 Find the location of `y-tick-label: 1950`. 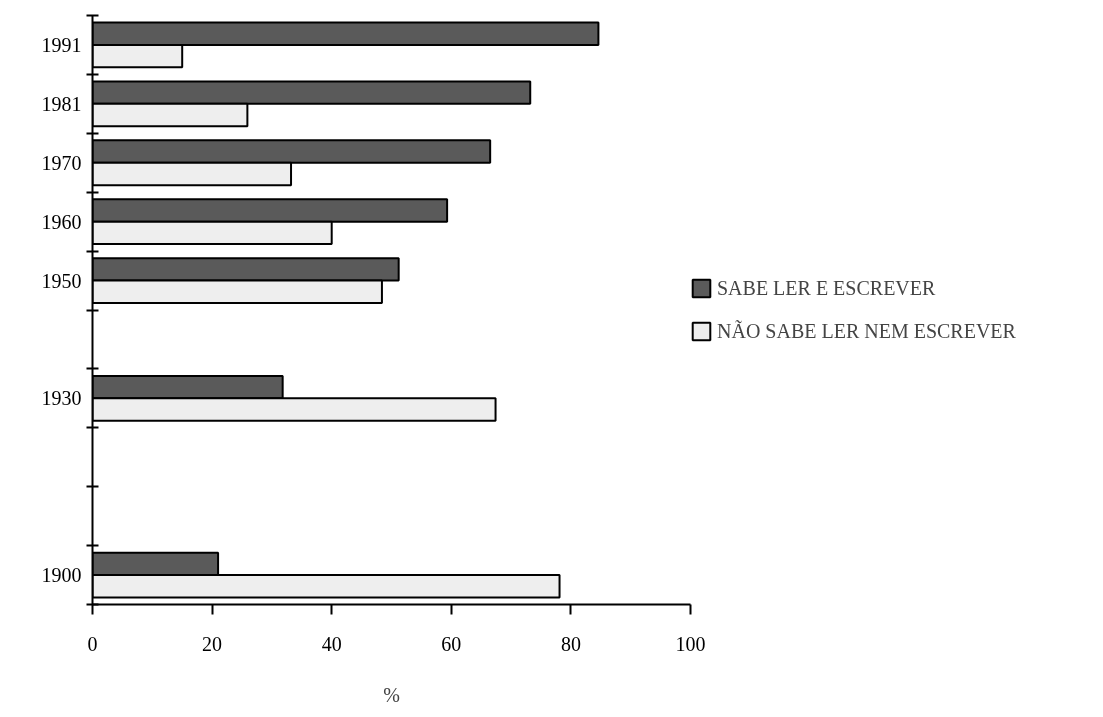

y-tick-label: 1950 is located at coordinates (61, 280).